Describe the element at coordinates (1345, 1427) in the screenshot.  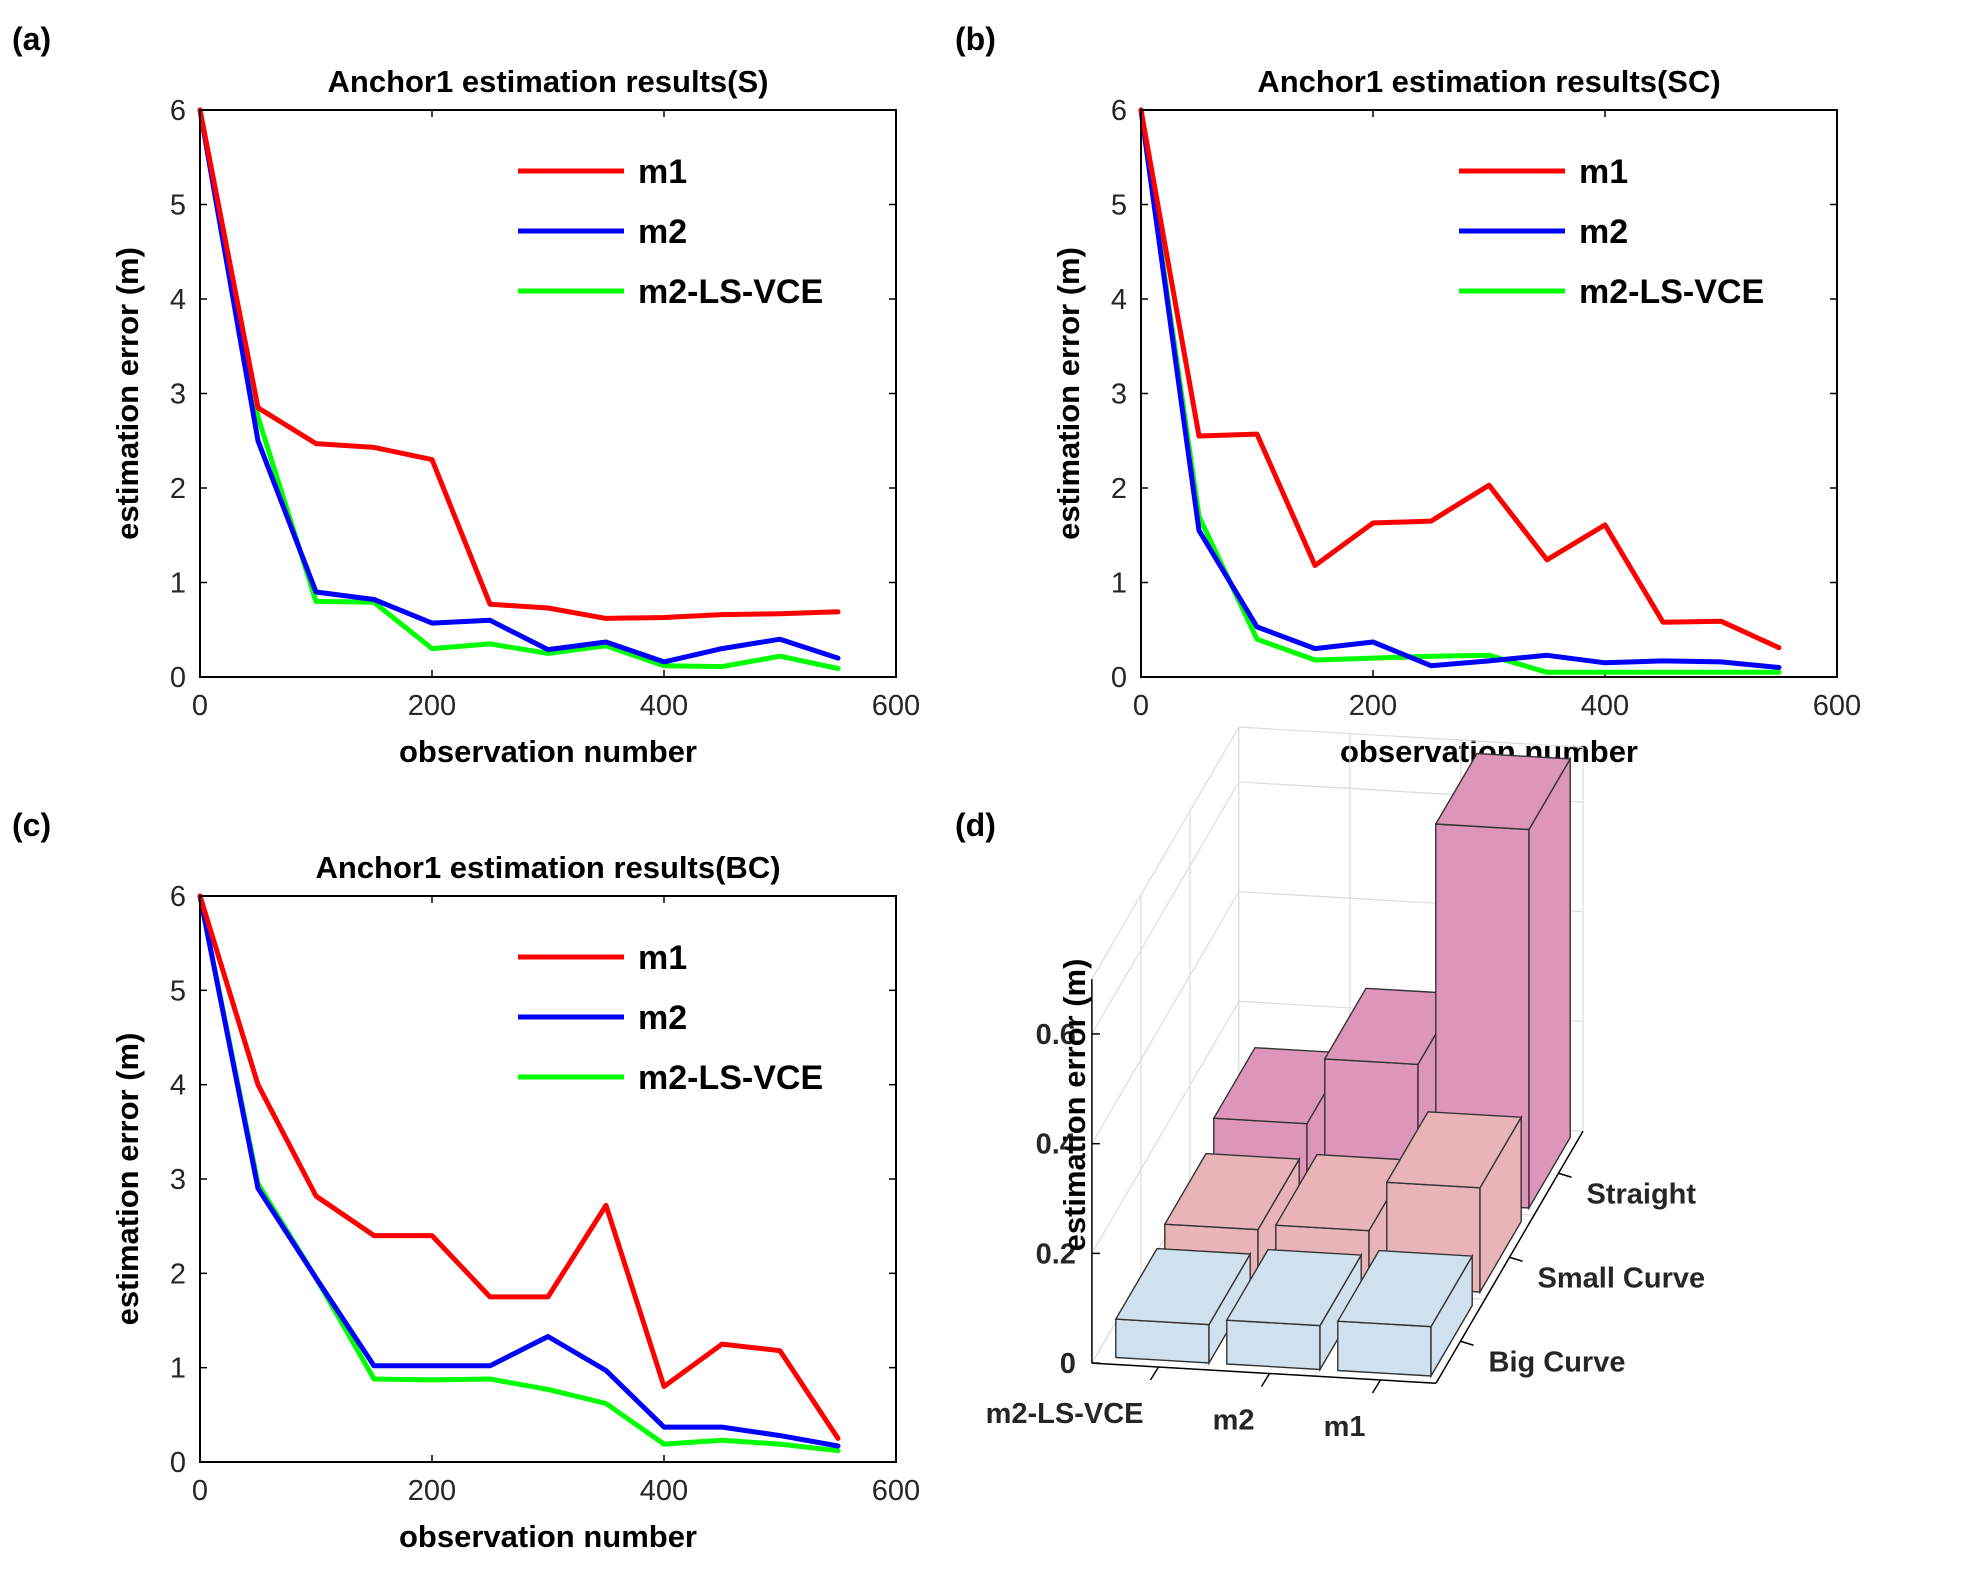
I see `method-tick-label: m1` at that location.